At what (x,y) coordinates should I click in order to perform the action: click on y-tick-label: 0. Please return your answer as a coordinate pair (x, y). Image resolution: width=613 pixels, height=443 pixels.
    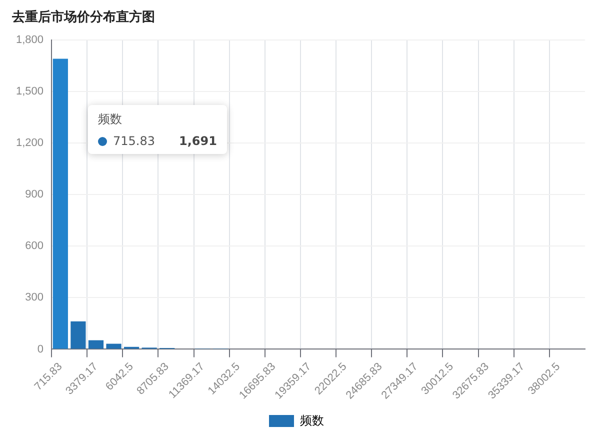
    Looking at the image, I should click on (40, 349).